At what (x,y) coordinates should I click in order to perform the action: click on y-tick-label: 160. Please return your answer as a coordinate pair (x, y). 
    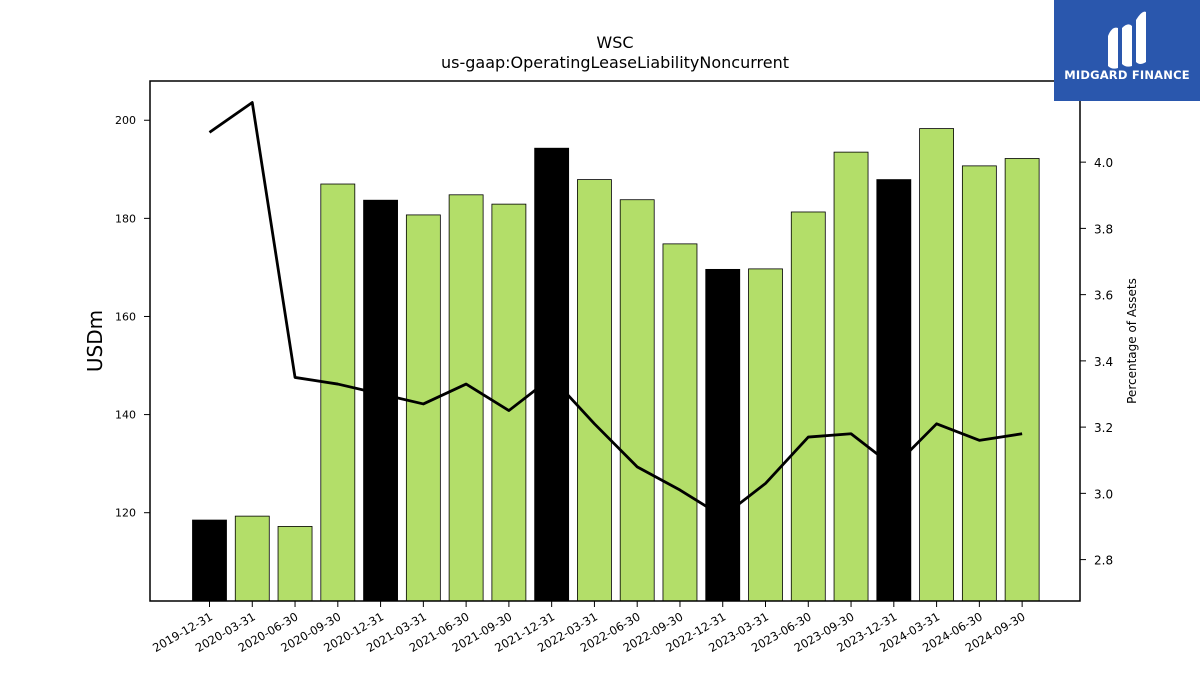
    Looking at the image, I should click on (125, 316).